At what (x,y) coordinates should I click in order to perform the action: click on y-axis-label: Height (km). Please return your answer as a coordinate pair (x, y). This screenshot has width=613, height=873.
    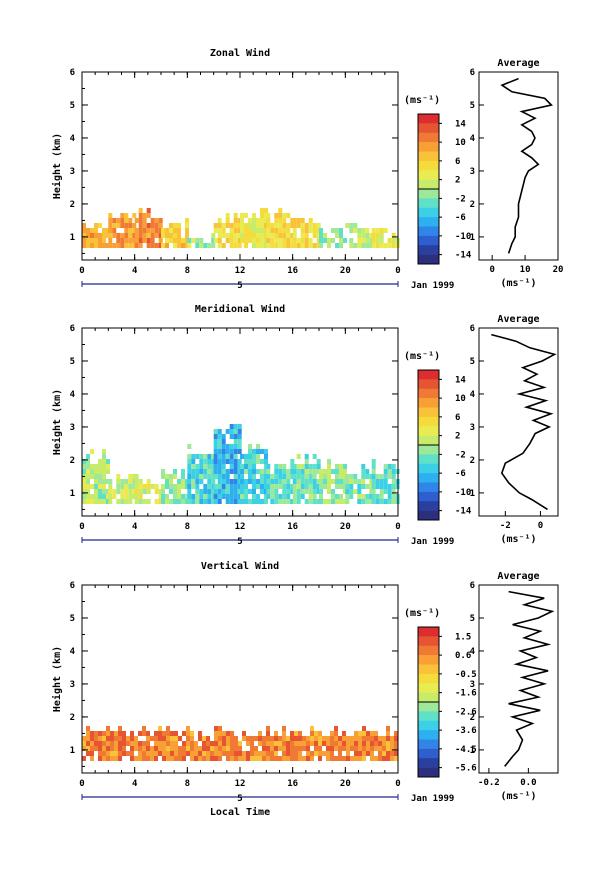
    Looking at the image, I should click on (57, 166).